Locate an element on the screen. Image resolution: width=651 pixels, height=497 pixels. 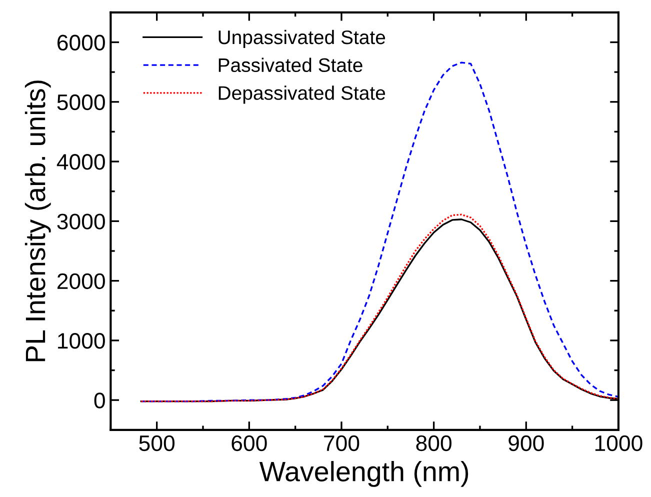
x-axis-title: Wavelength (nm) is located at coordinates (363, 474).